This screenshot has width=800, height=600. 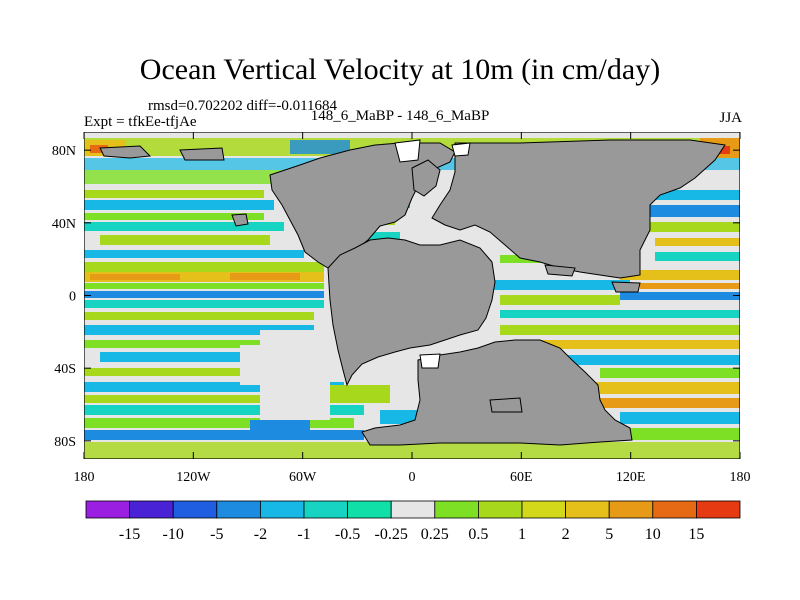 What do you see at coordinates (303, 534) in the screenshot?
I see `colorbar-label: -1` at bounding box center [303, 534].